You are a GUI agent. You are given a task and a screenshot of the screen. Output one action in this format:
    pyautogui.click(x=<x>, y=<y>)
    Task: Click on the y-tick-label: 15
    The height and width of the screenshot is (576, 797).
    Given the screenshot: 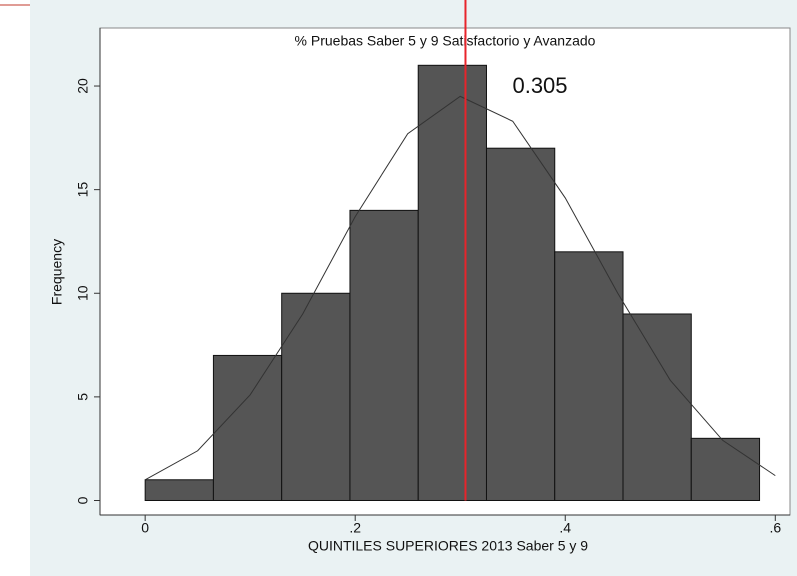 What is the action you would take?
    pyautogui.click(x=83, y=190)
    